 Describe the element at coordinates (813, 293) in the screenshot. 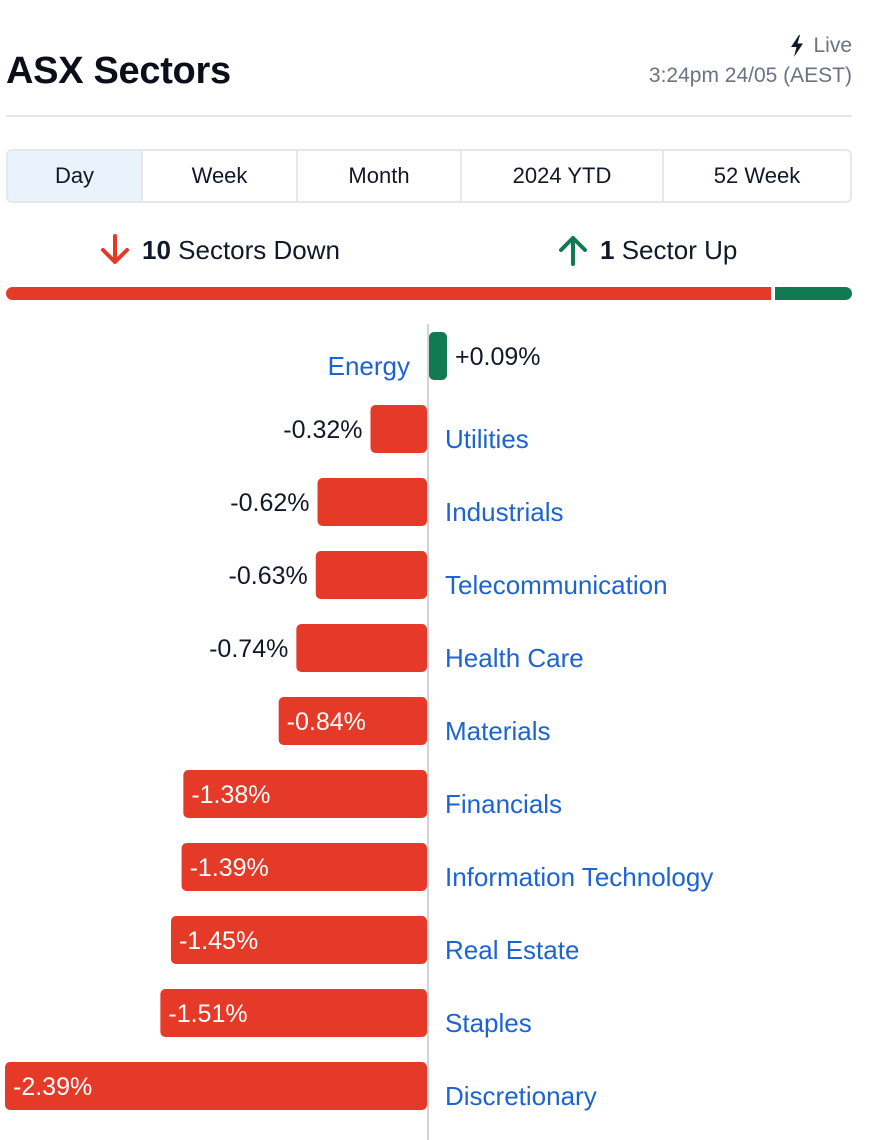

I see `ratio-bar-up` at that location.